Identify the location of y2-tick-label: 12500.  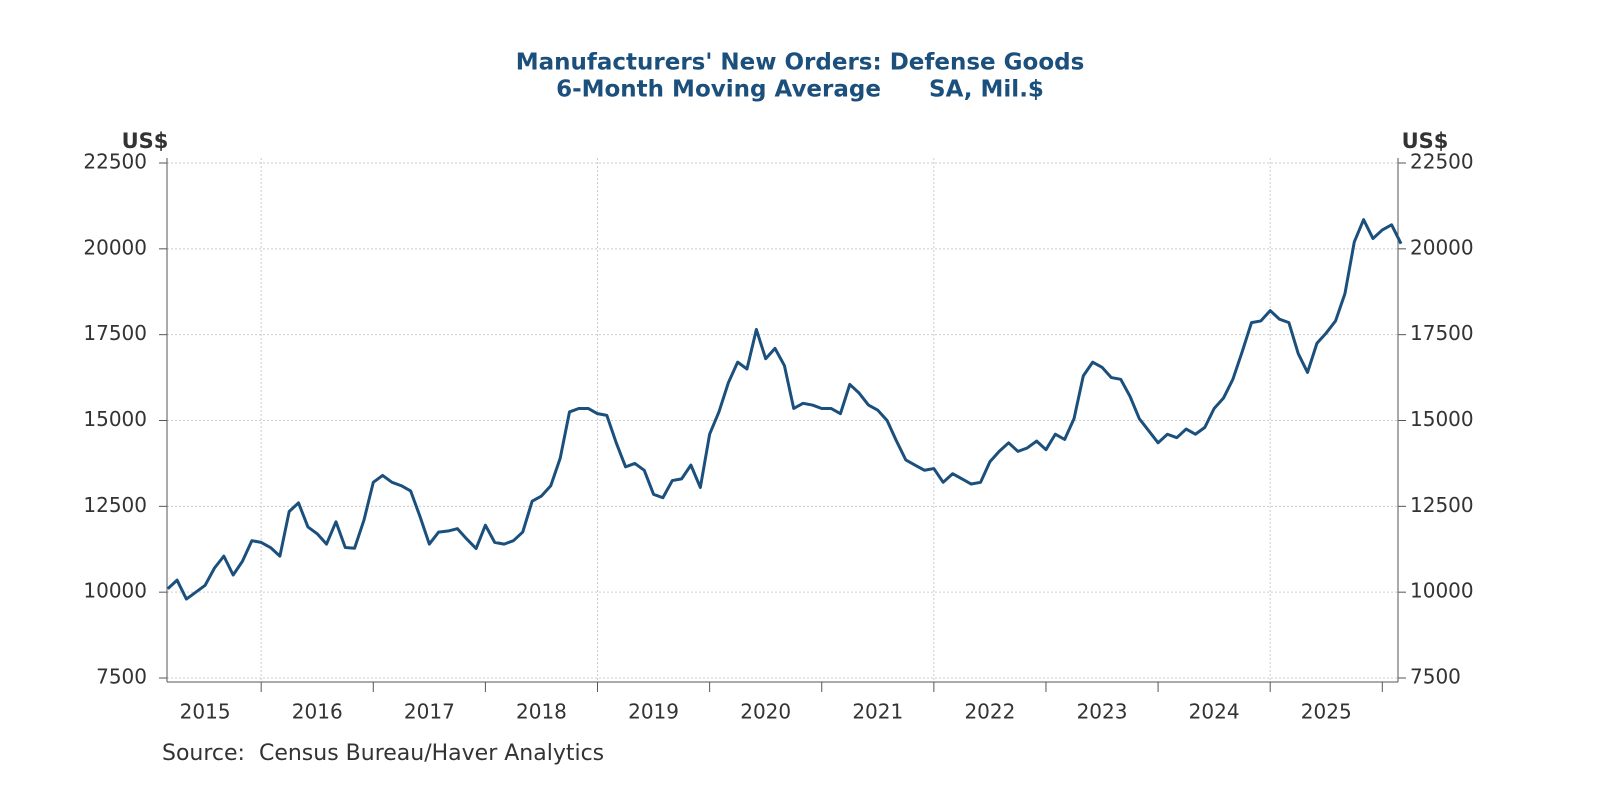
(1442, 505).